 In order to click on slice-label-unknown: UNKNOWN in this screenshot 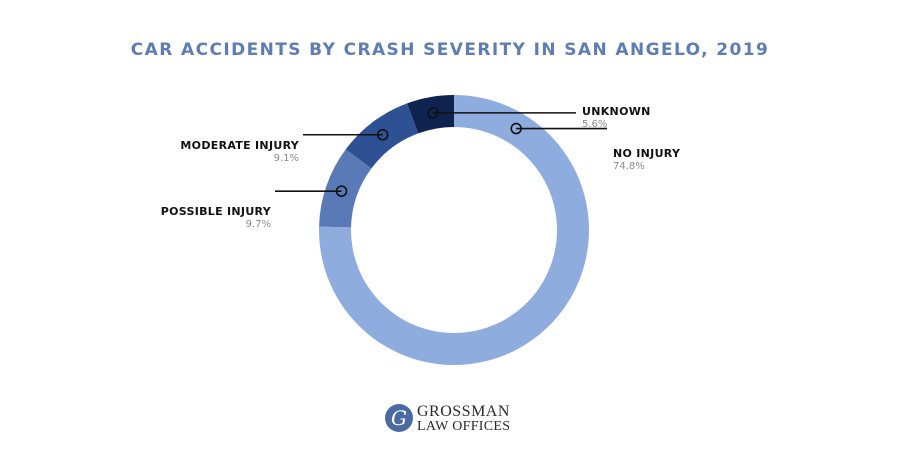, I will do `click(616, 111)`.